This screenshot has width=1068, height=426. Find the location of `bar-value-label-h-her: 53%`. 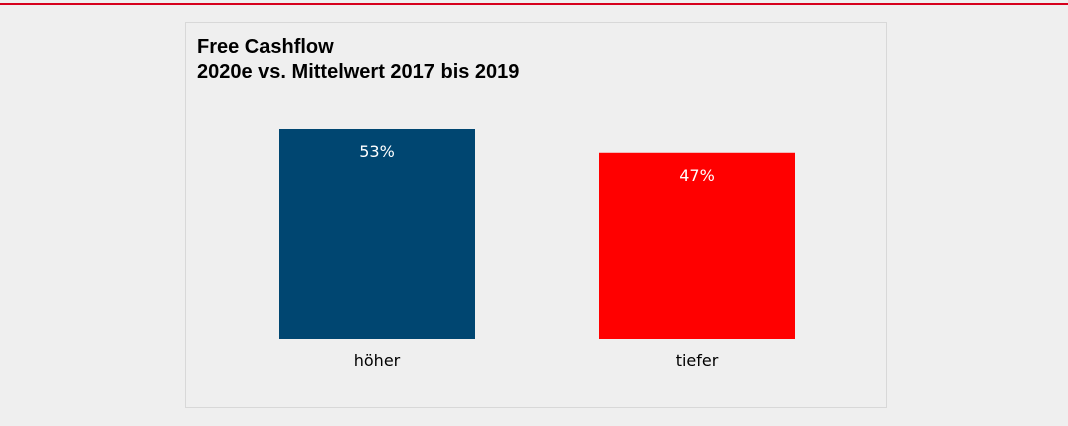

bar-value-label-h-her: 53% is located at coordinates (377, 151).